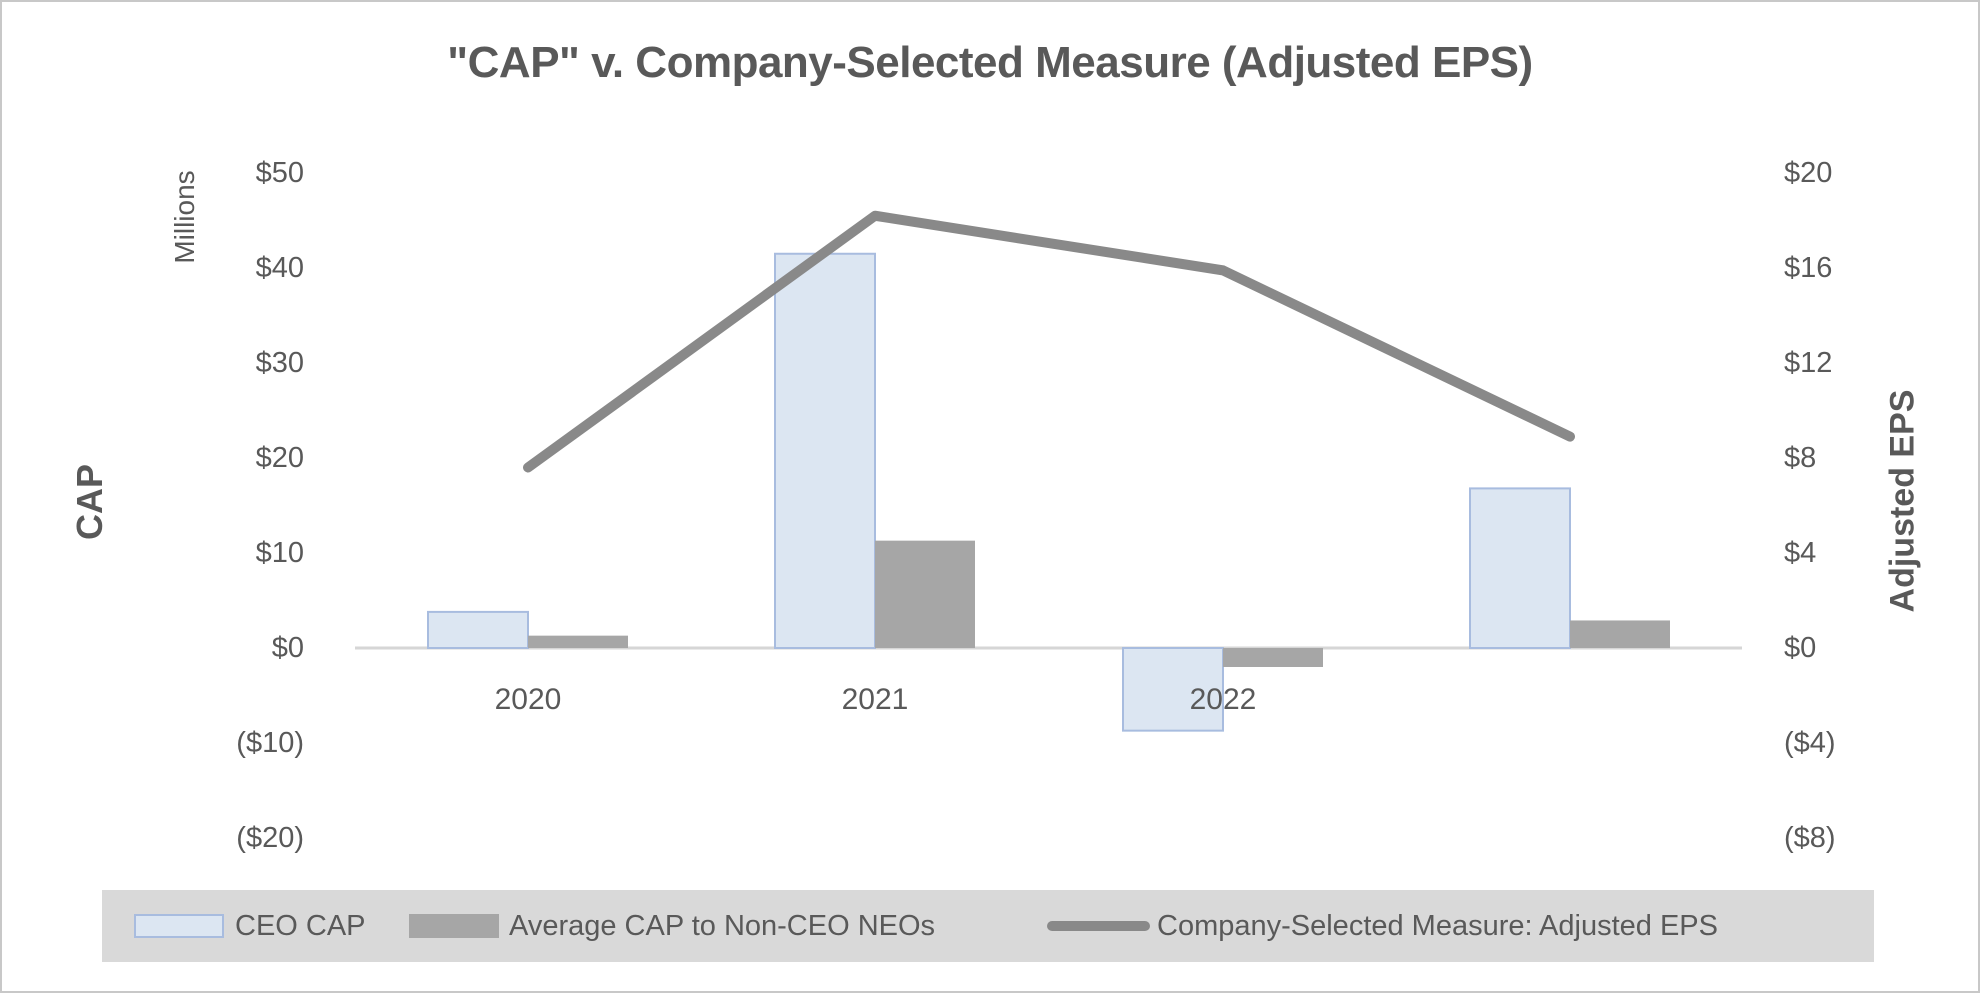 The height and width of the screenshot is (993, 1980). Describe the element at coordinates (1902, 501) in the screenshot. I see `right-axis-title-text: Adjusted EPS` at that location.